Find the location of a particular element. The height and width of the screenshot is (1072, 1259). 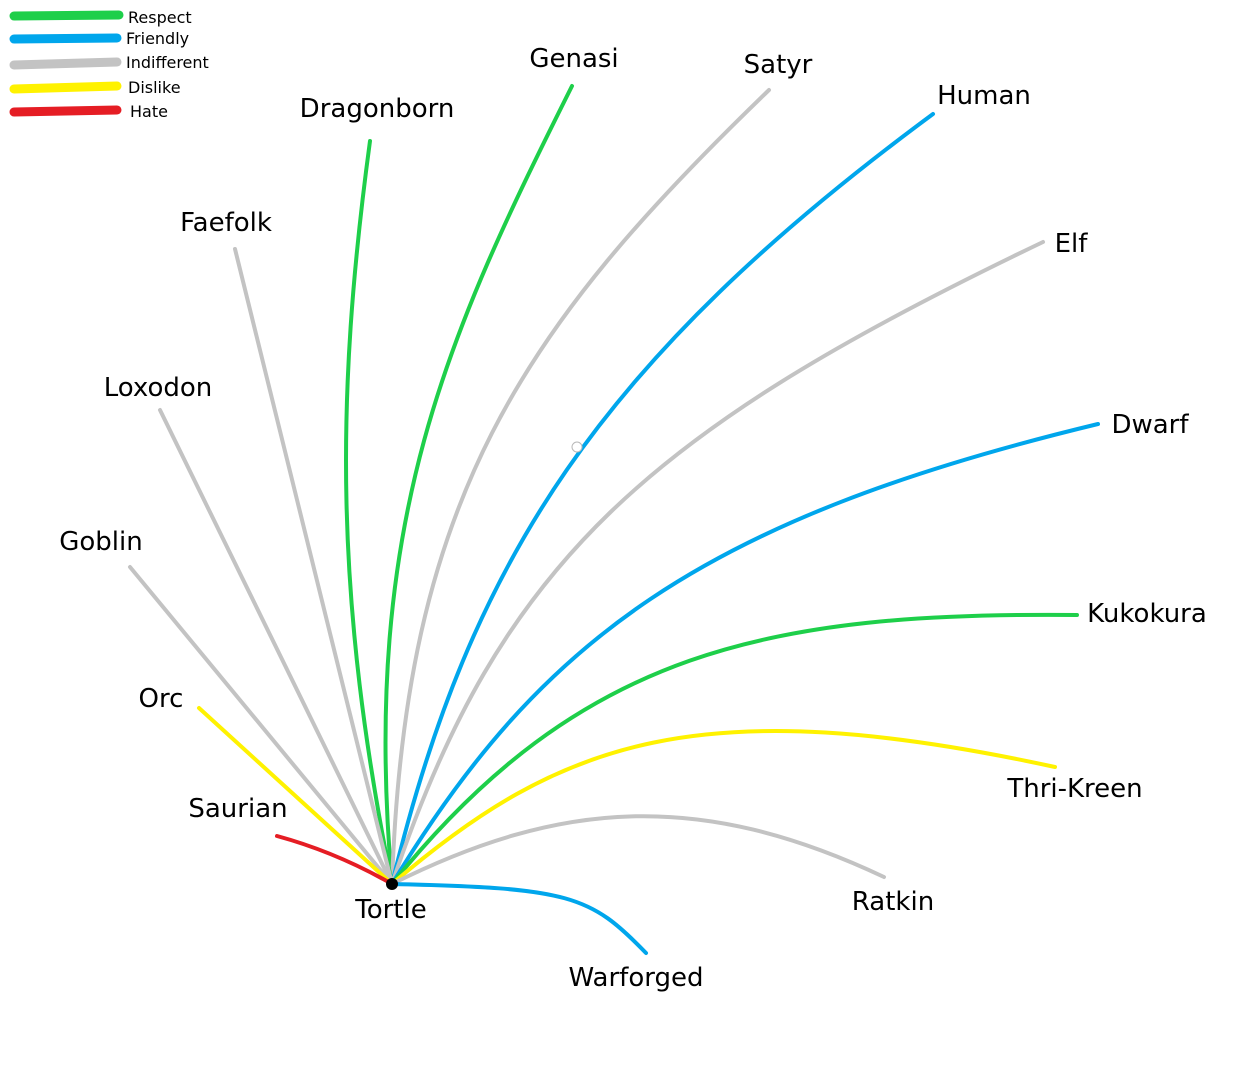

label-faefolk: Faefolk is located at coordinates (226, 223).